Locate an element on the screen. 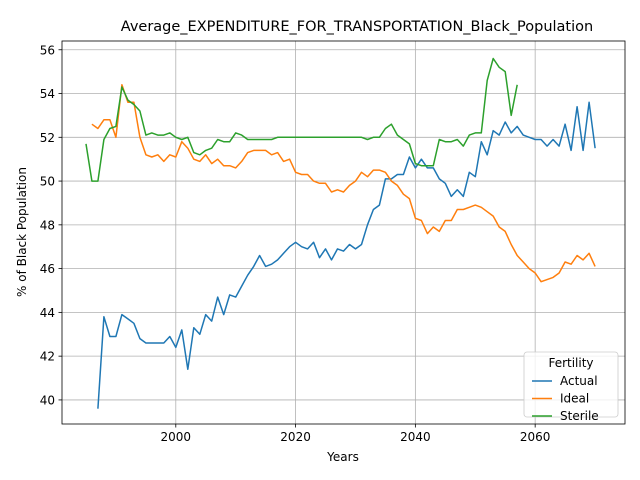 Image resolution: width=640 pixels, height=480 pixels. y-tick-label: 44 is located at coordinates (47, 313).